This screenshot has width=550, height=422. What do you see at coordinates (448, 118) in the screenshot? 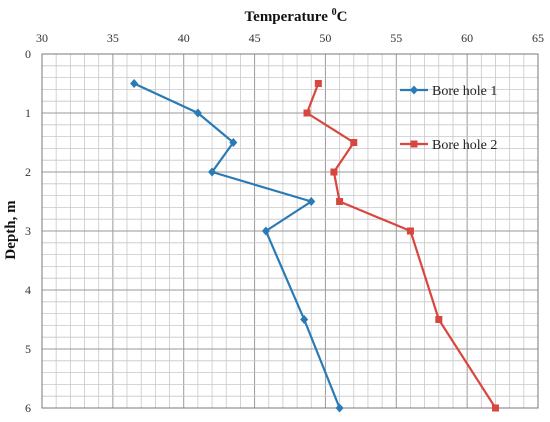
I see `legend: Bore hole 1 Bore hole 2` at bounding box center [448, 118].